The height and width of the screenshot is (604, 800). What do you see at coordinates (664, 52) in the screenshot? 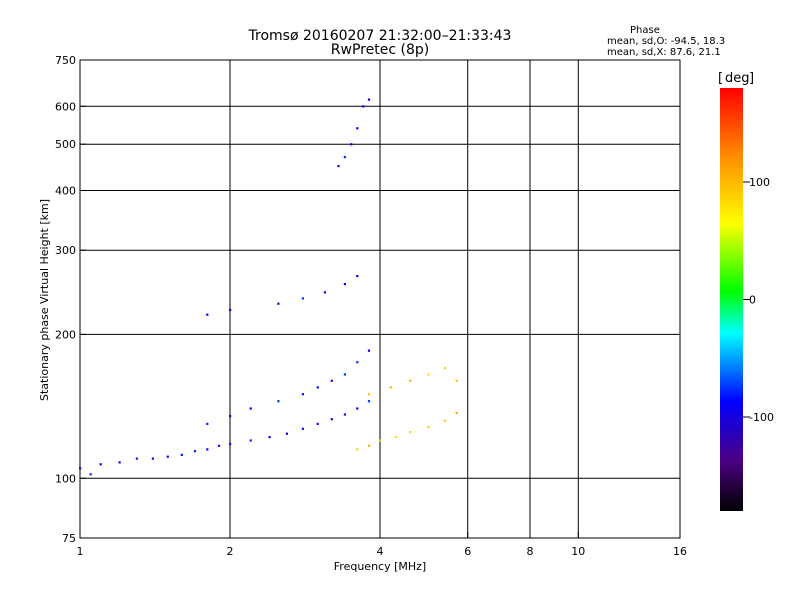
I see `phase-stats-x: mean, sd,X: 87.6, 21.1` at bounding box center [664, 52].